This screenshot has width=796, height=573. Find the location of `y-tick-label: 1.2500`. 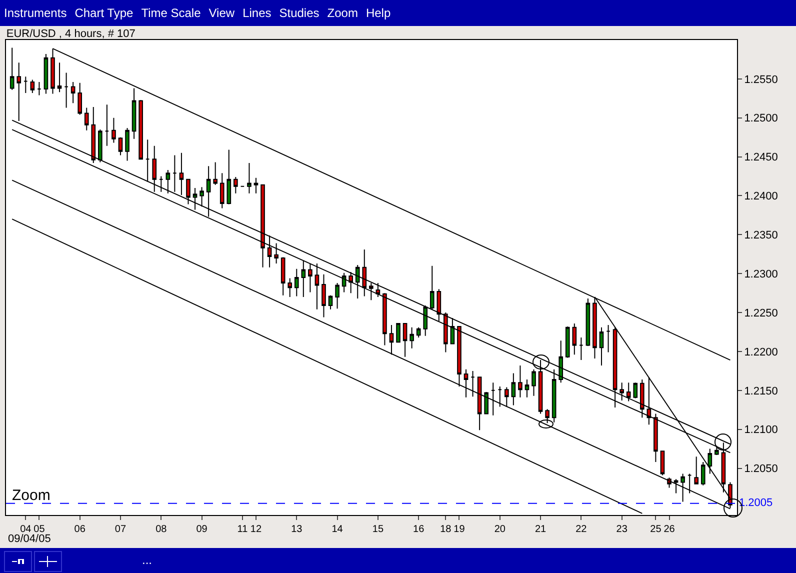

y-tick-label: 1.2500 is located at coordinates (761, 118).